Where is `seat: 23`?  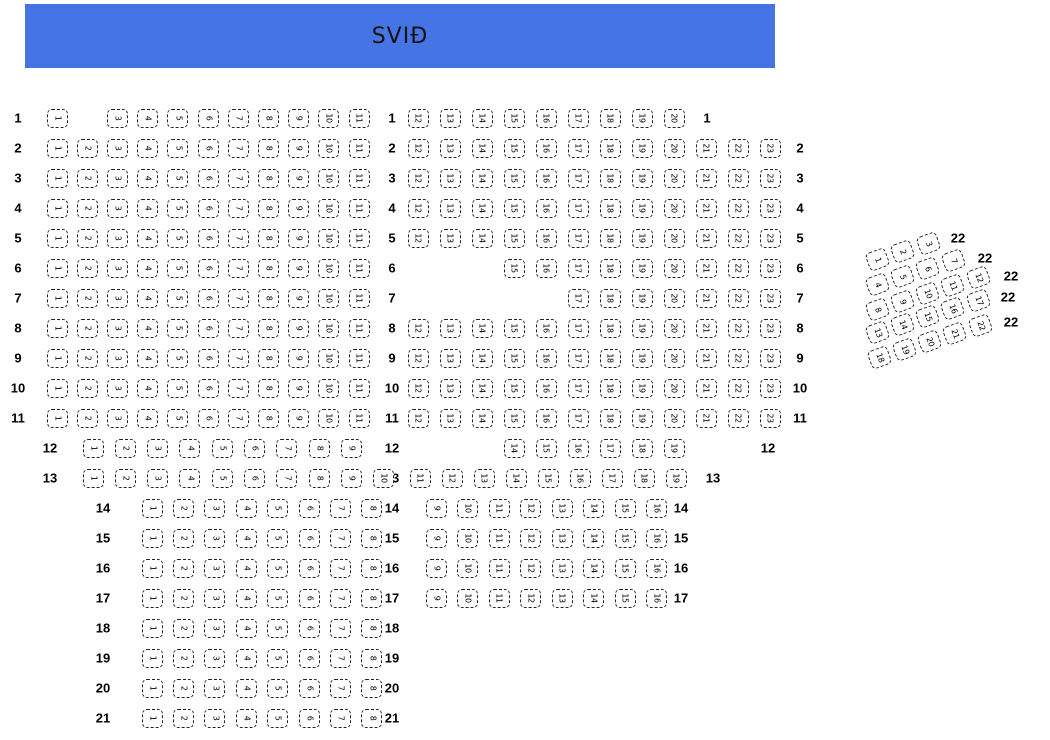 seat: 23 is located at coordinates (770, 328).